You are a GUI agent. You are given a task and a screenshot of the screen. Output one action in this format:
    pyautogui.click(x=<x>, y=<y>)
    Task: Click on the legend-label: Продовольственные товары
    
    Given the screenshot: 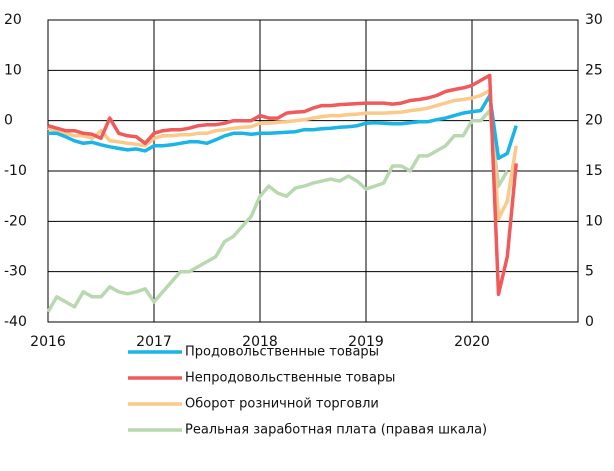 What is the action you would take?
    pyautogui.click(x=282, y=352)
    